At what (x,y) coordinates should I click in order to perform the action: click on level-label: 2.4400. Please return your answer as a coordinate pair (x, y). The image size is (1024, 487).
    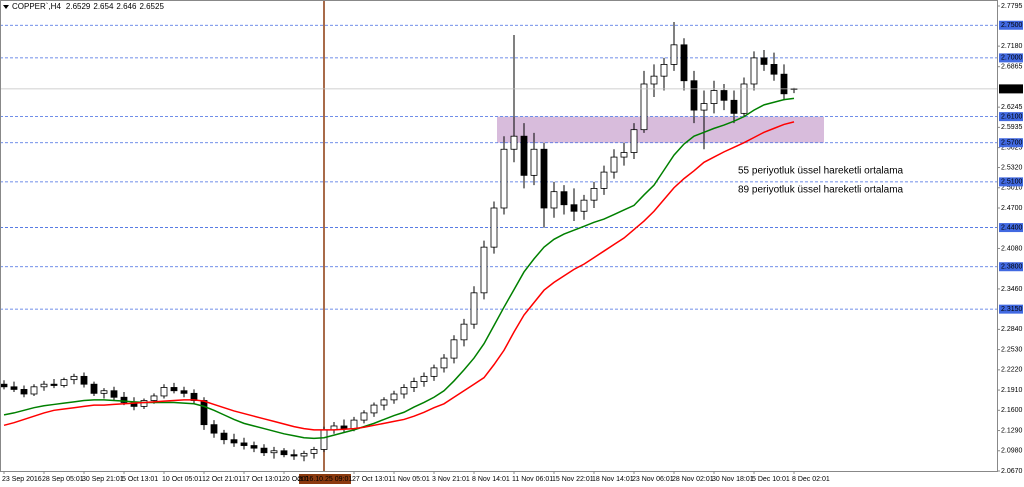
    Looking at the image, I should click on (1012, 227).